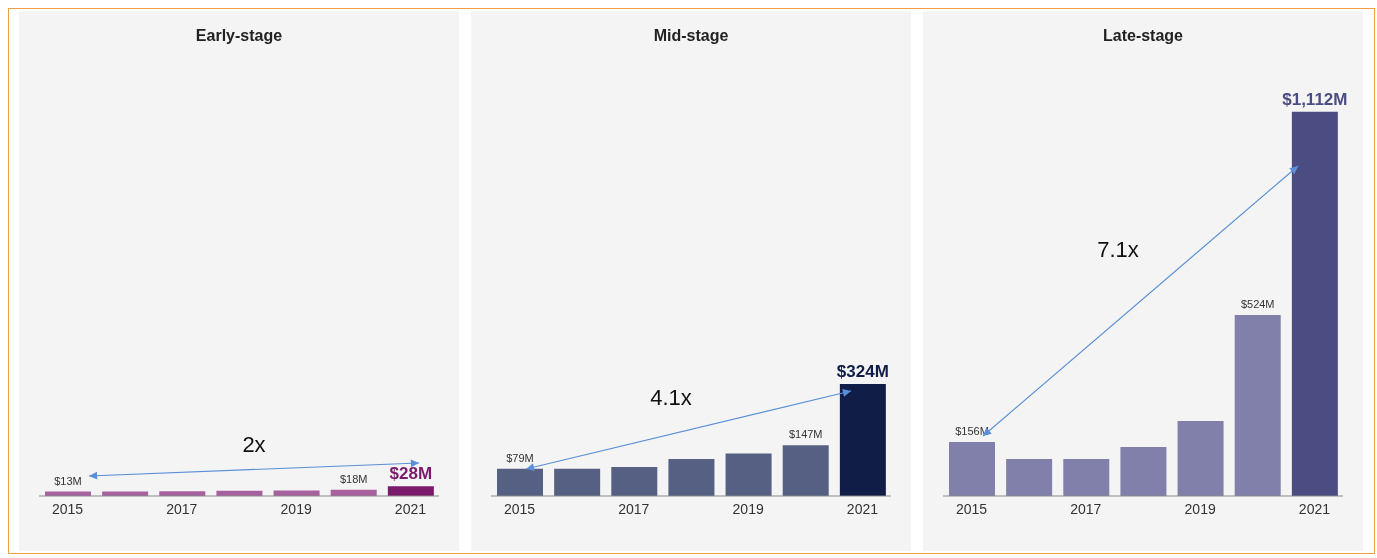  Describe the element at coordinates (1118, 250) in the screenshot. I see `annotation: 7.1x` at that location.